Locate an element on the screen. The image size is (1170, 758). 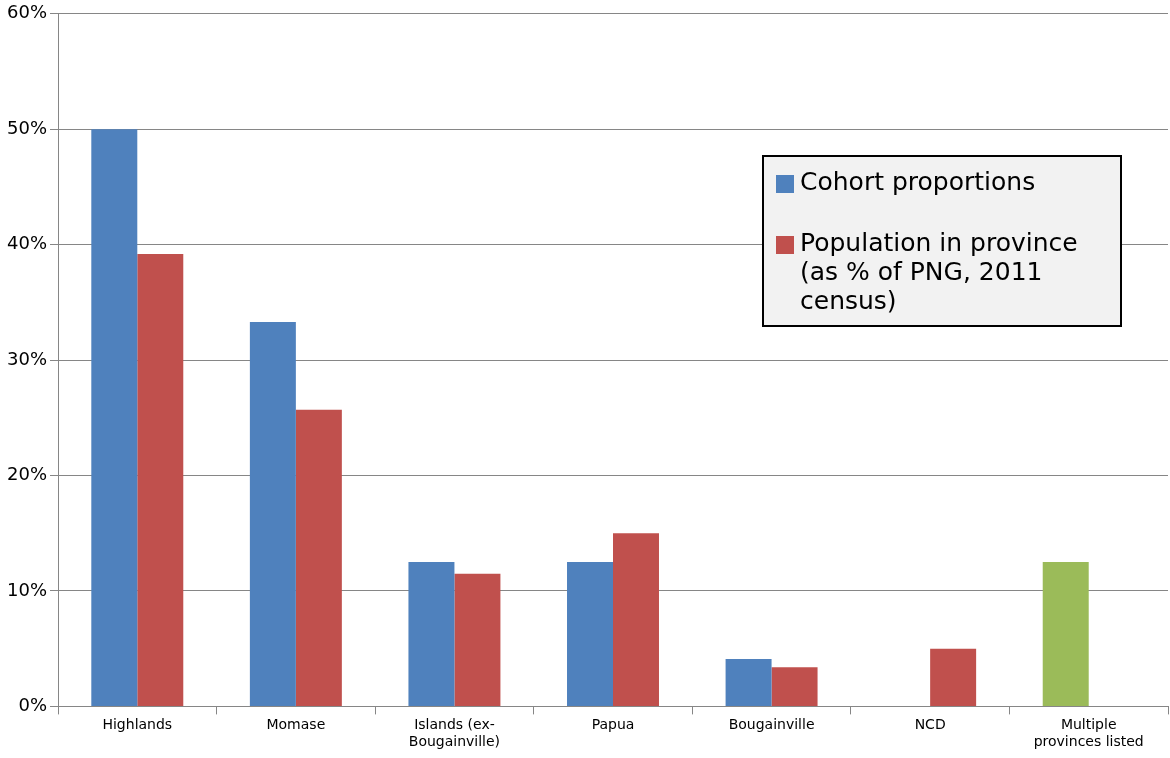
x-tick-label: Bougainville is located at coordinates (771, 724).